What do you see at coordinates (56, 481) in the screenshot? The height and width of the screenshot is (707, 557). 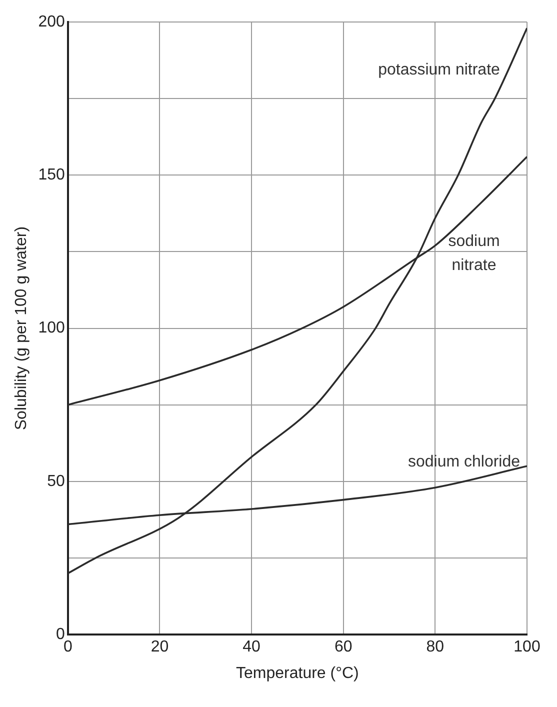 I see `y-tick-label: 50` at bounding box center [56, 481].